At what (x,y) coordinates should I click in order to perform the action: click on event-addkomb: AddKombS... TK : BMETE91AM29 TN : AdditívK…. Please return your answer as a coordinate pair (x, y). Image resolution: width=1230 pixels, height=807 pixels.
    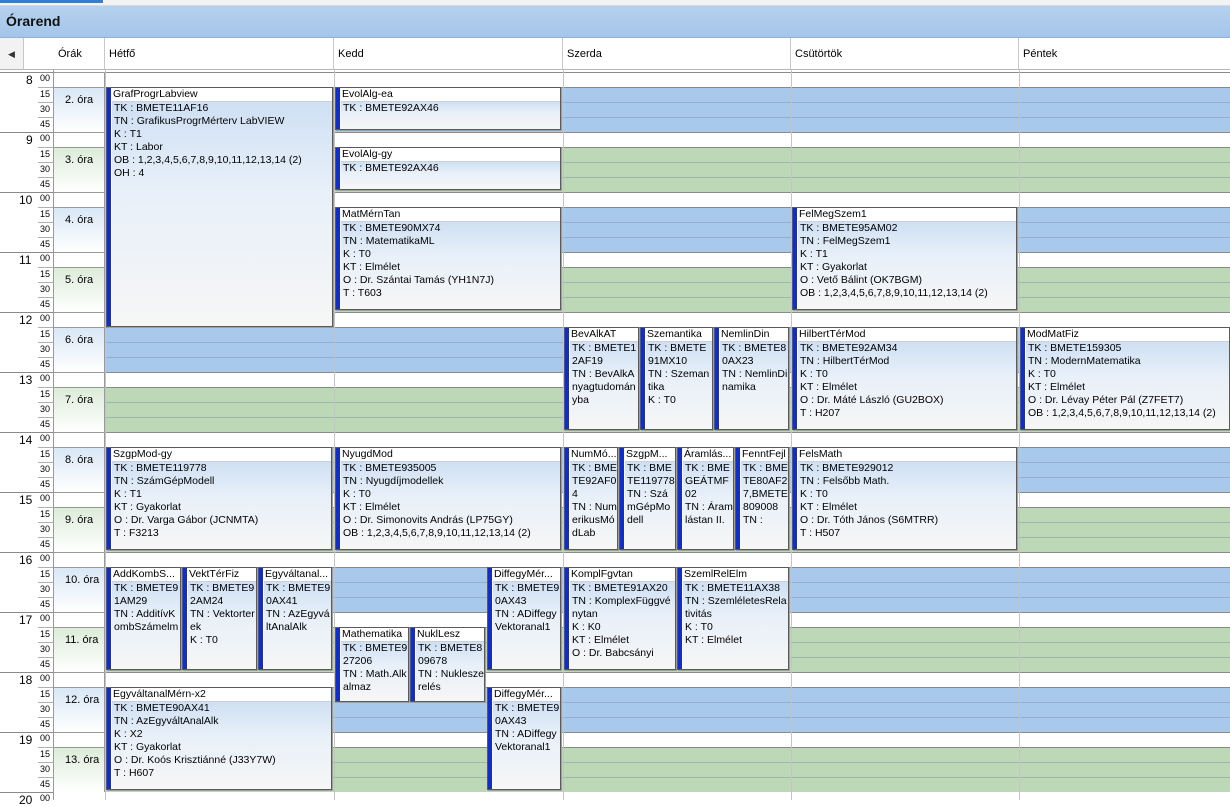
    Looking at the image, I should click on (143, 618).